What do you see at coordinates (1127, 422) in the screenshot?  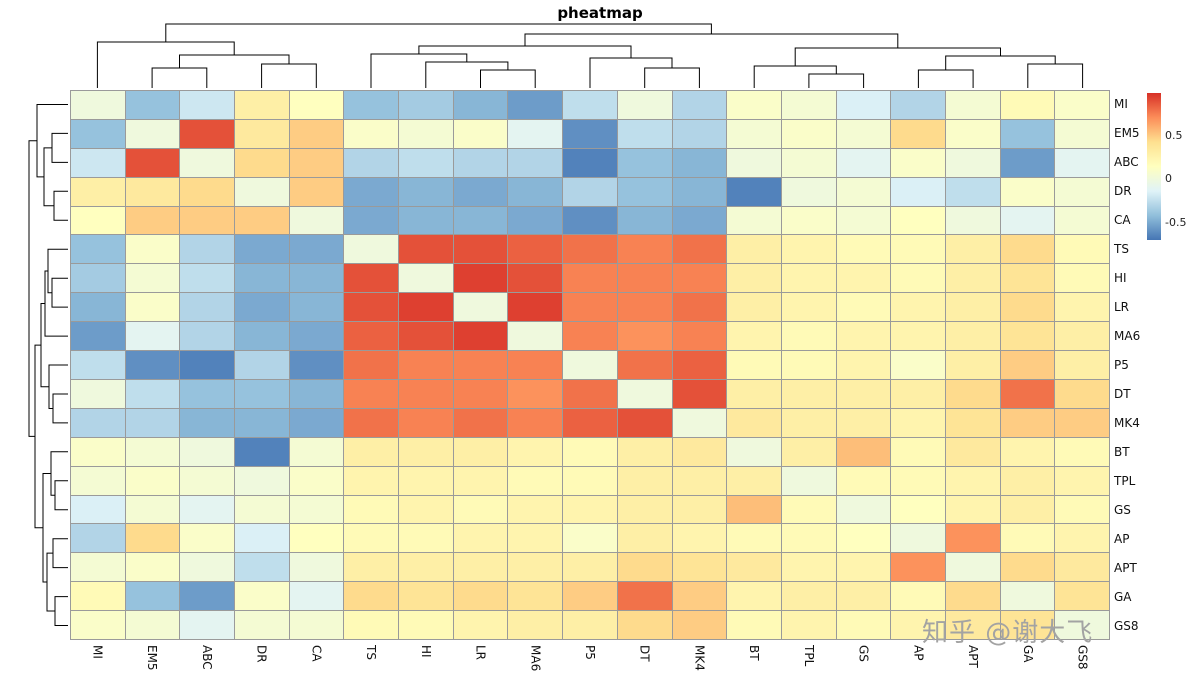 I see `row-label: MK4` at bounding box center [1127, 422].